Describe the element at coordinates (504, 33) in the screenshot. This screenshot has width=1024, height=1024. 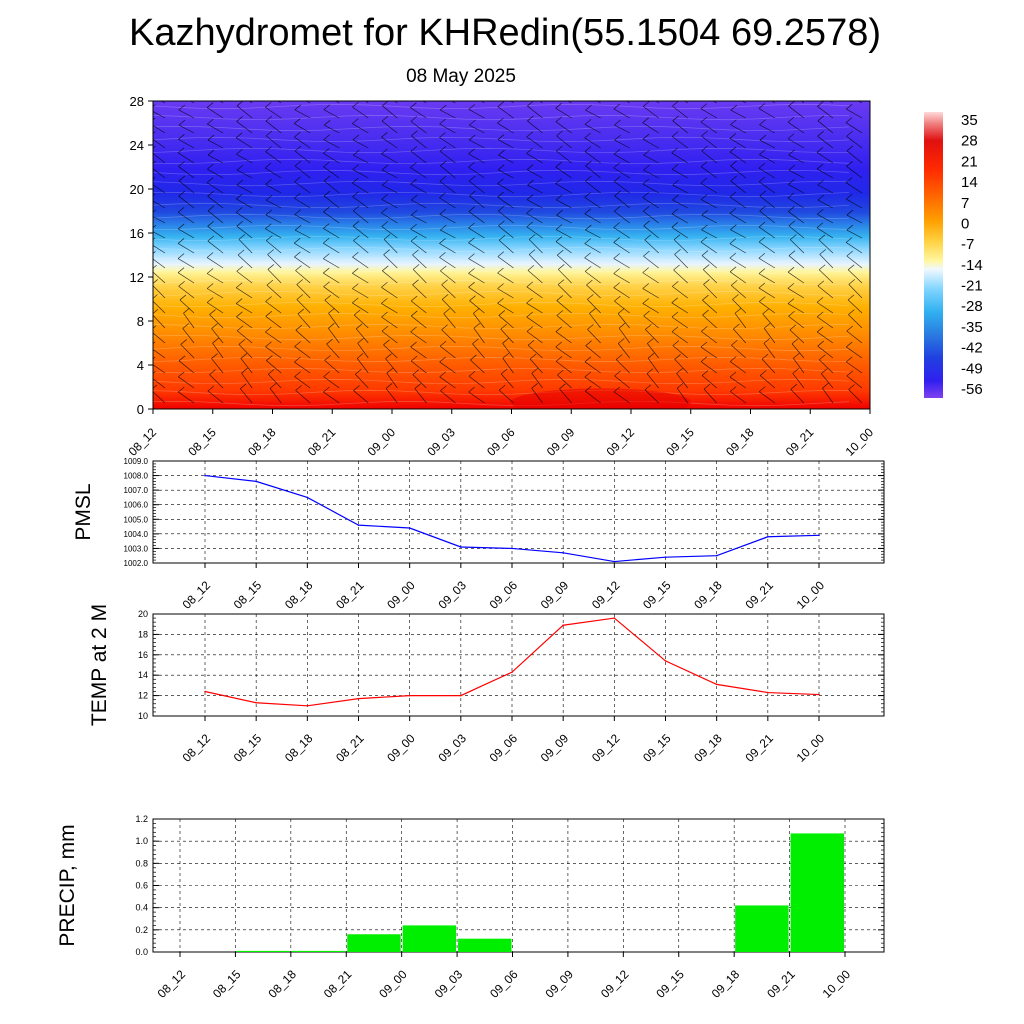
I see `chart-title: Kazhydromet for KHRedin(55.1504 69.2578)` at that location.